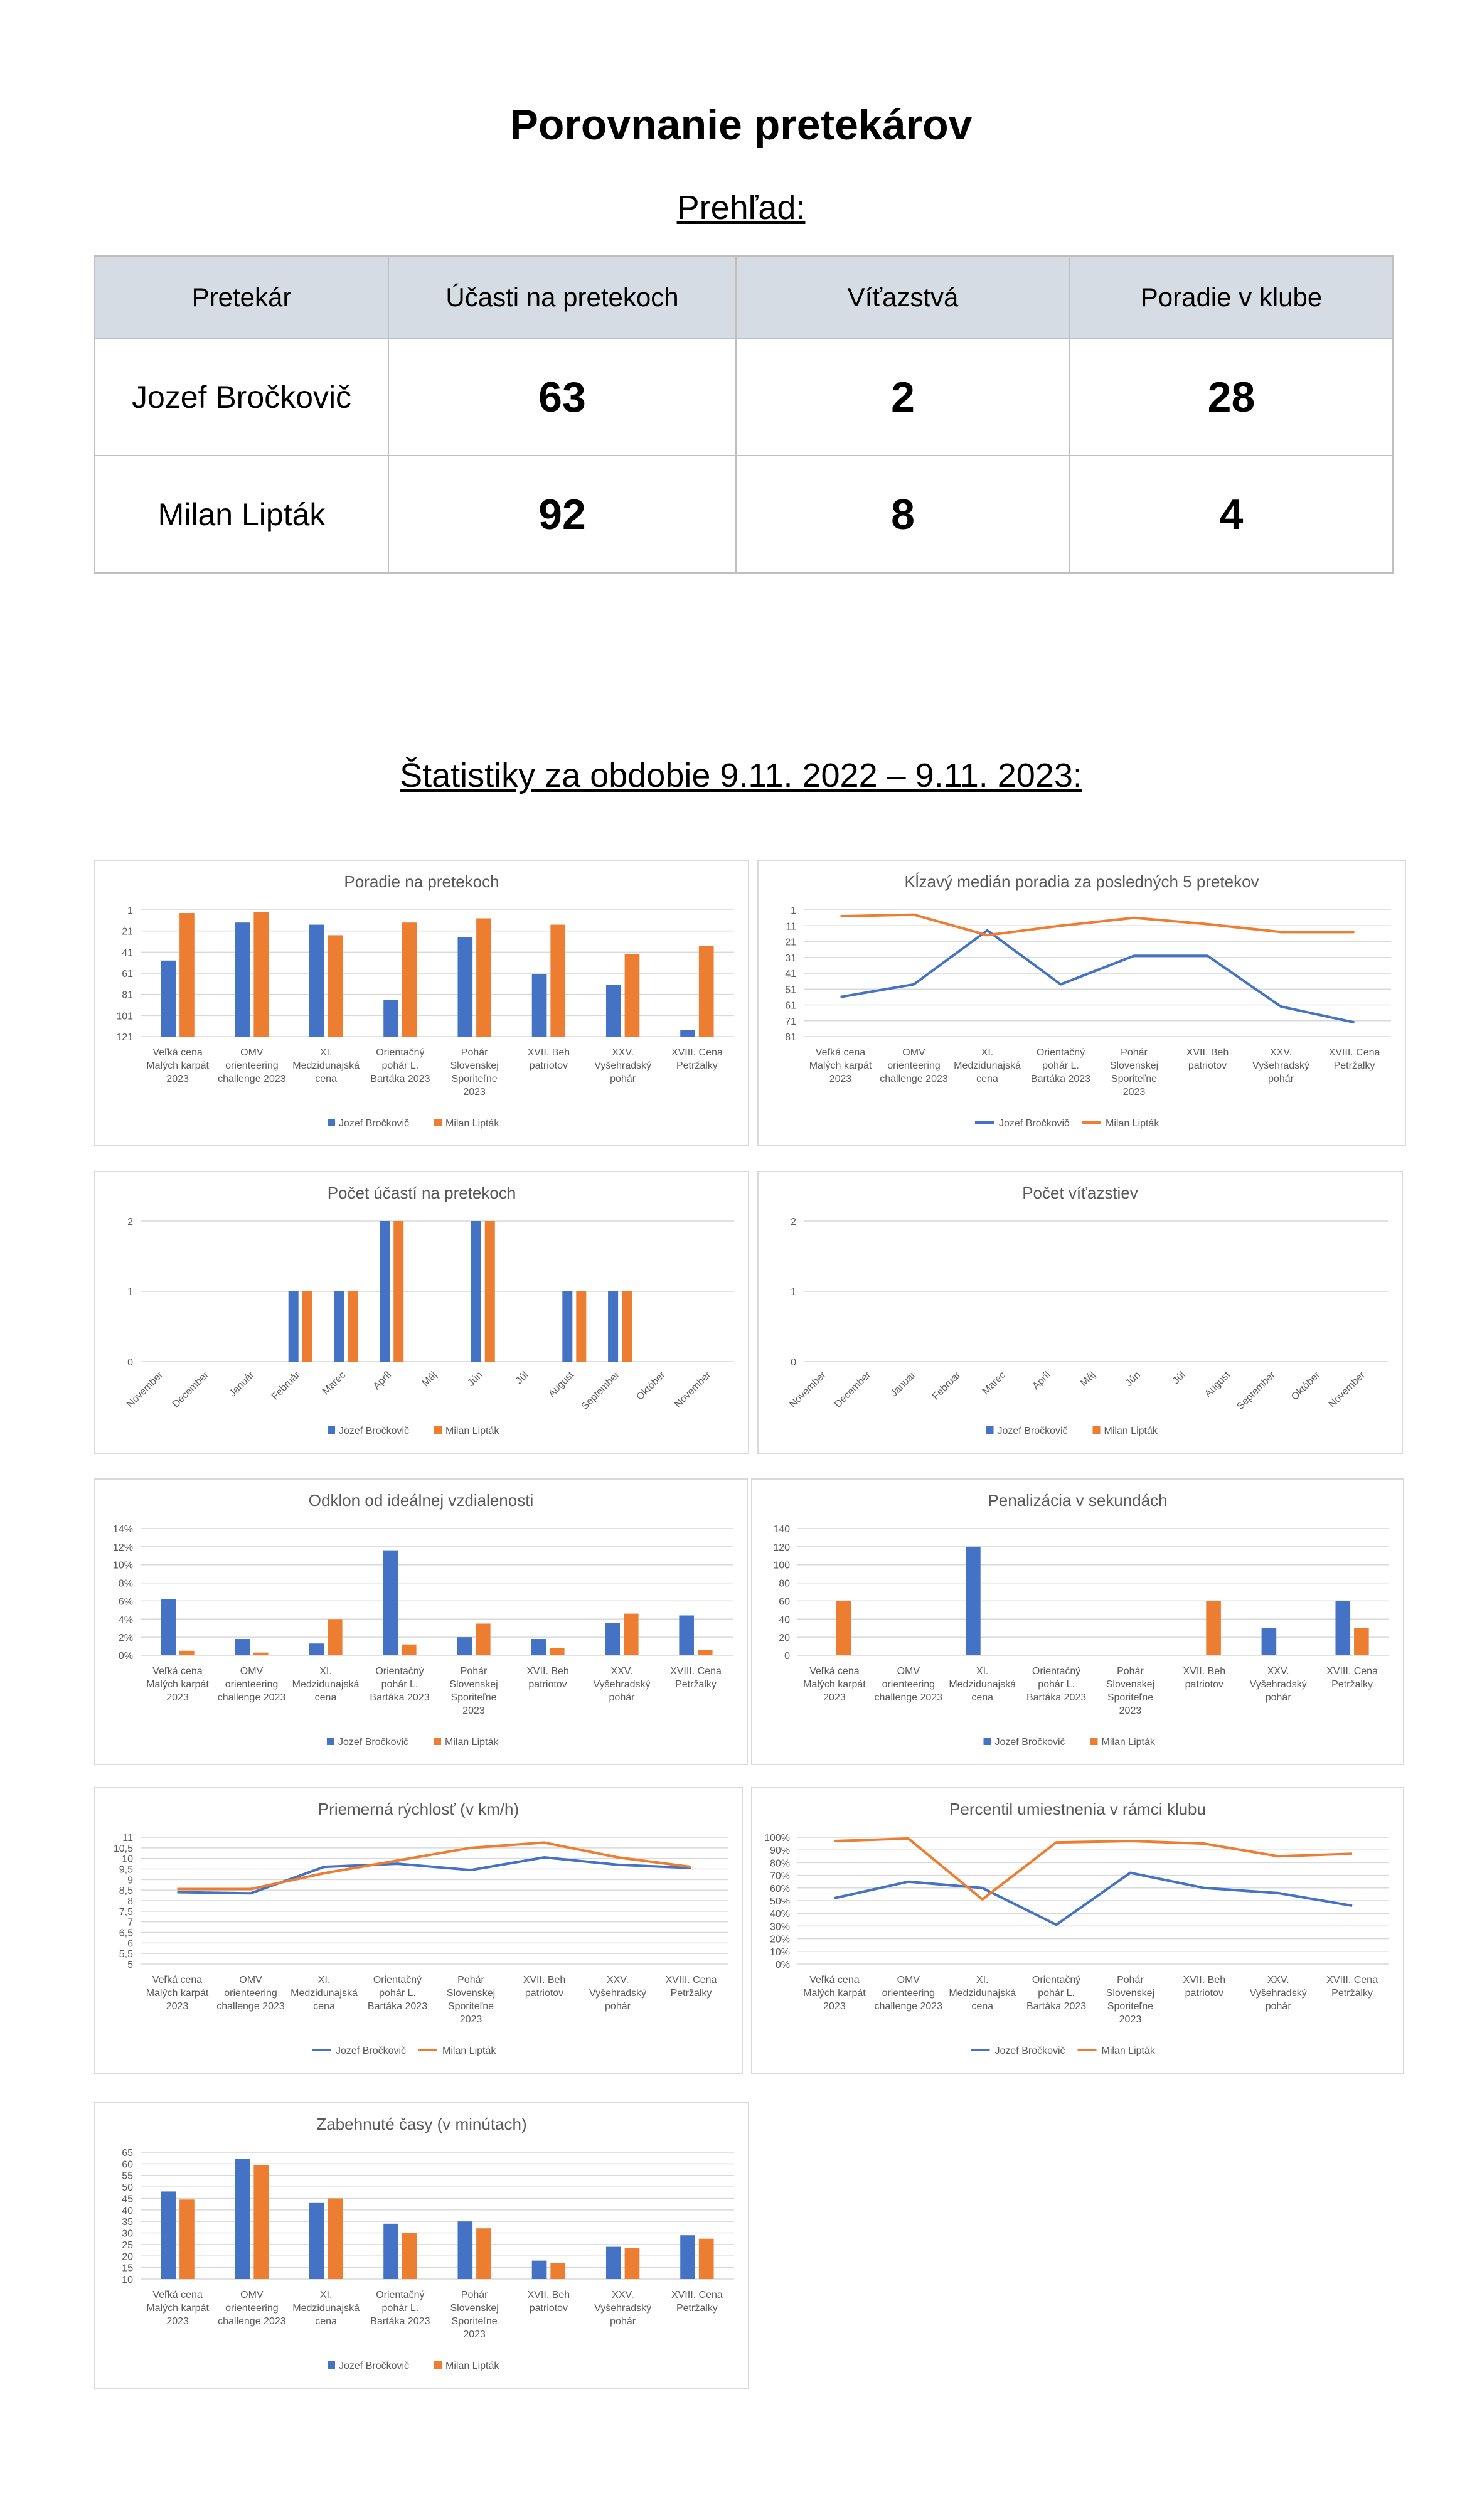  What do you see at coordinates (1080, 1192) in the screenshot?
I see `chart-title: Počet víťazstiev` at bounding box center [1080, 1192].